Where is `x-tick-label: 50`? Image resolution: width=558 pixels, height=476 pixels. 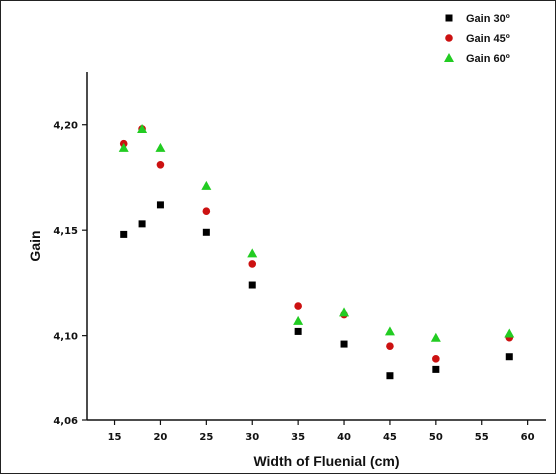
x-tick-label: 50 is located at coordinates (436, 437).